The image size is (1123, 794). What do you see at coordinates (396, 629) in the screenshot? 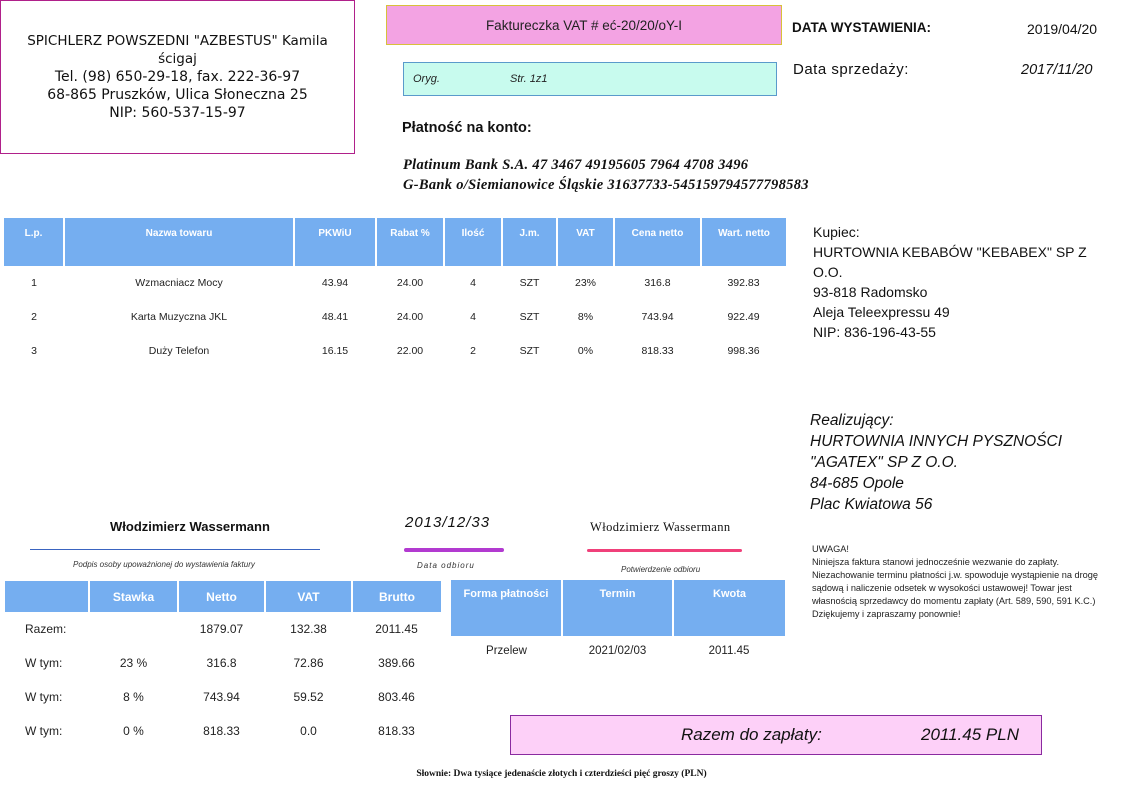
I see `cell: 2011.45` at bounding box center [396, 629].